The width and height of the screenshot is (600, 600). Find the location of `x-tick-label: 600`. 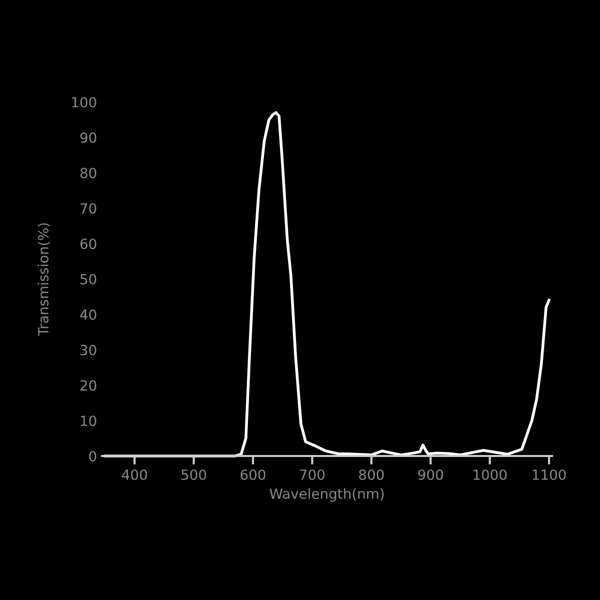

x-tick-label: 600 is located at coordinates (253, 474).